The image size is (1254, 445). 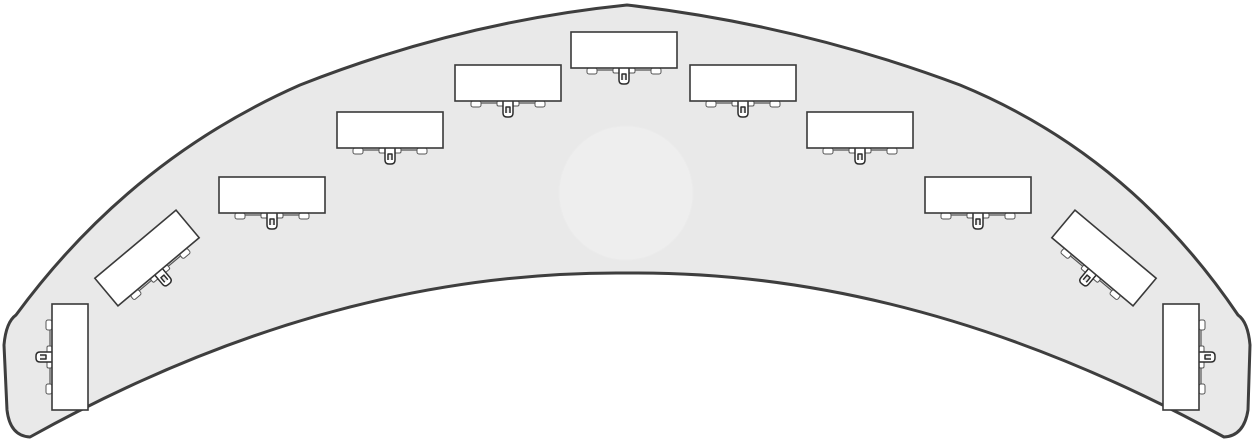 What do you see at coordinates (626, 193) in the screenshot?
I see `center-hole` at bounding box center [626, 193].